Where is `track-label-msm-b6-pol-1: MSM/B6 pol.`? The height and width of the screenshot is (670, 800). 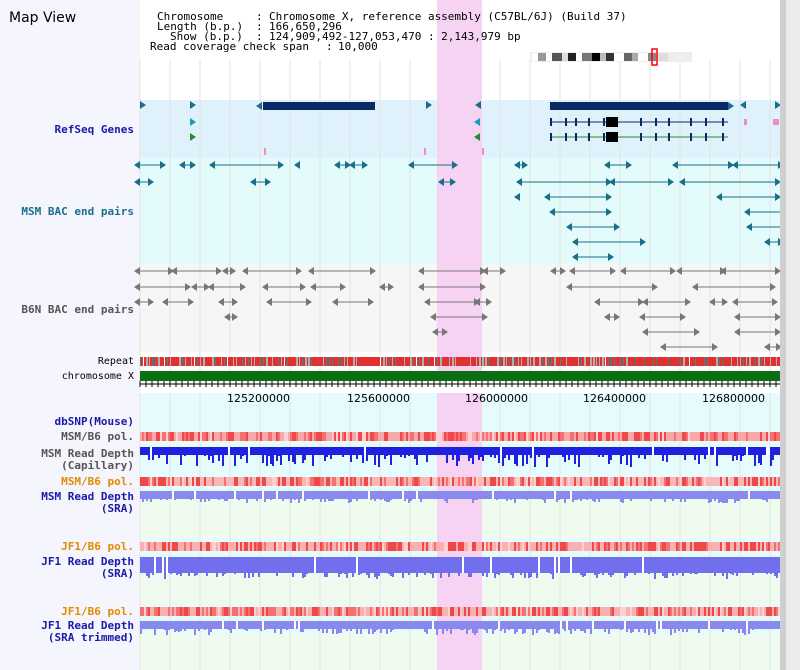 track-label-msm-b6-pol-1: MSM/B6 pol. is located at coordinates (97, 436).